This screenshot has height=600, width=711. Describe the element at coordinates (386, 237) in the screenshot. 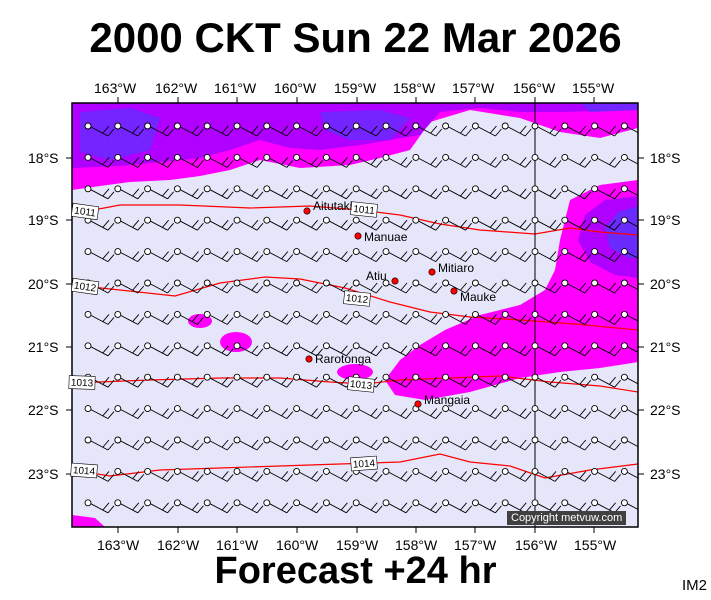

I see `place-label-manuae: Manuae` at that location.